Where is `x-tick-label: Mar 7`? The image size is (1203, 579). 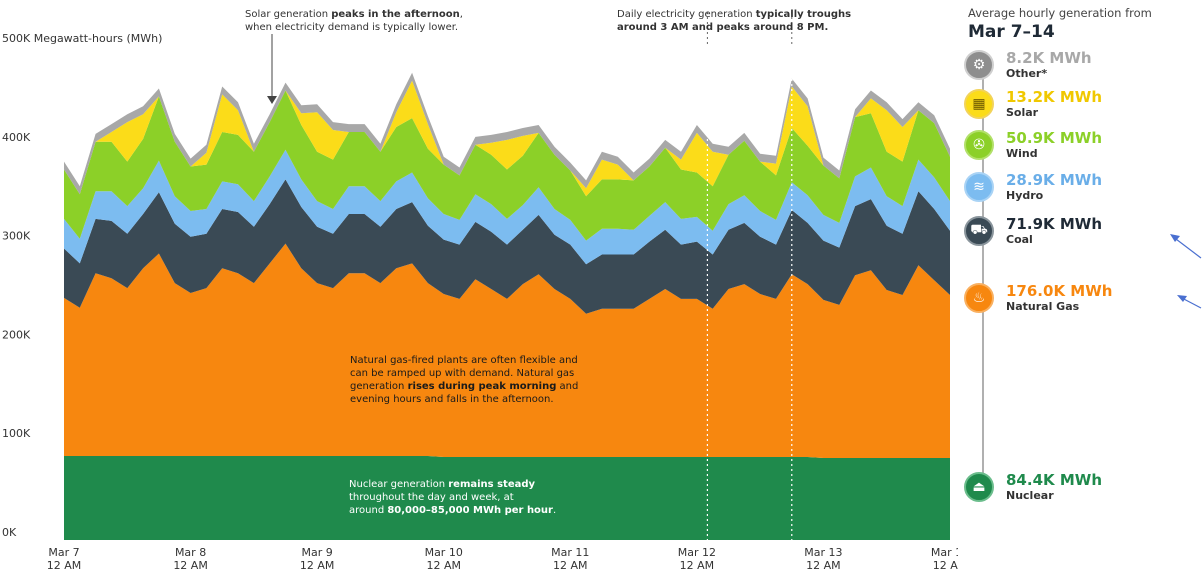
x-tick-label: Mar 7 is located at coordinates (63, 552).